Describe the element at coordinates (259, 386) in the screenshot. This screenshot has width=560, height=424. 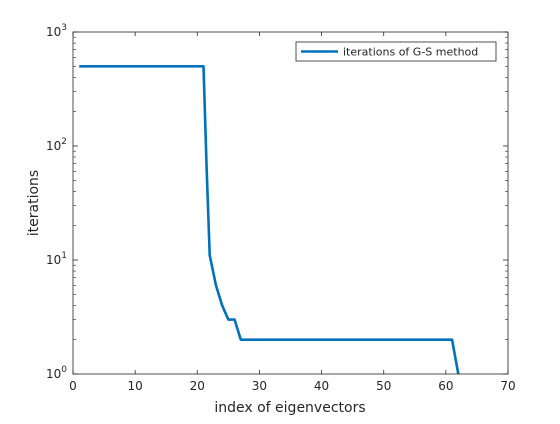
I see `x-tick-label: 30` at that location.